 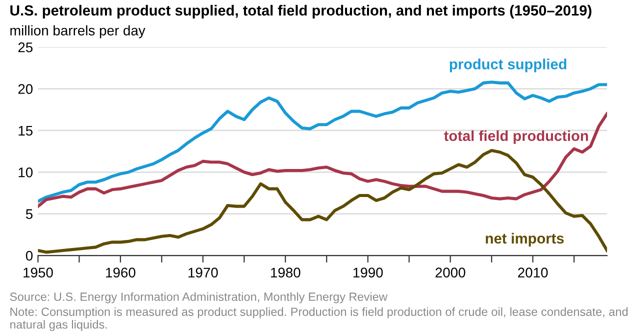 What do you see at coordinates (25, 172) in the screenshot?
I see `y-tick-label: 10` at bounding box center [25, 172].